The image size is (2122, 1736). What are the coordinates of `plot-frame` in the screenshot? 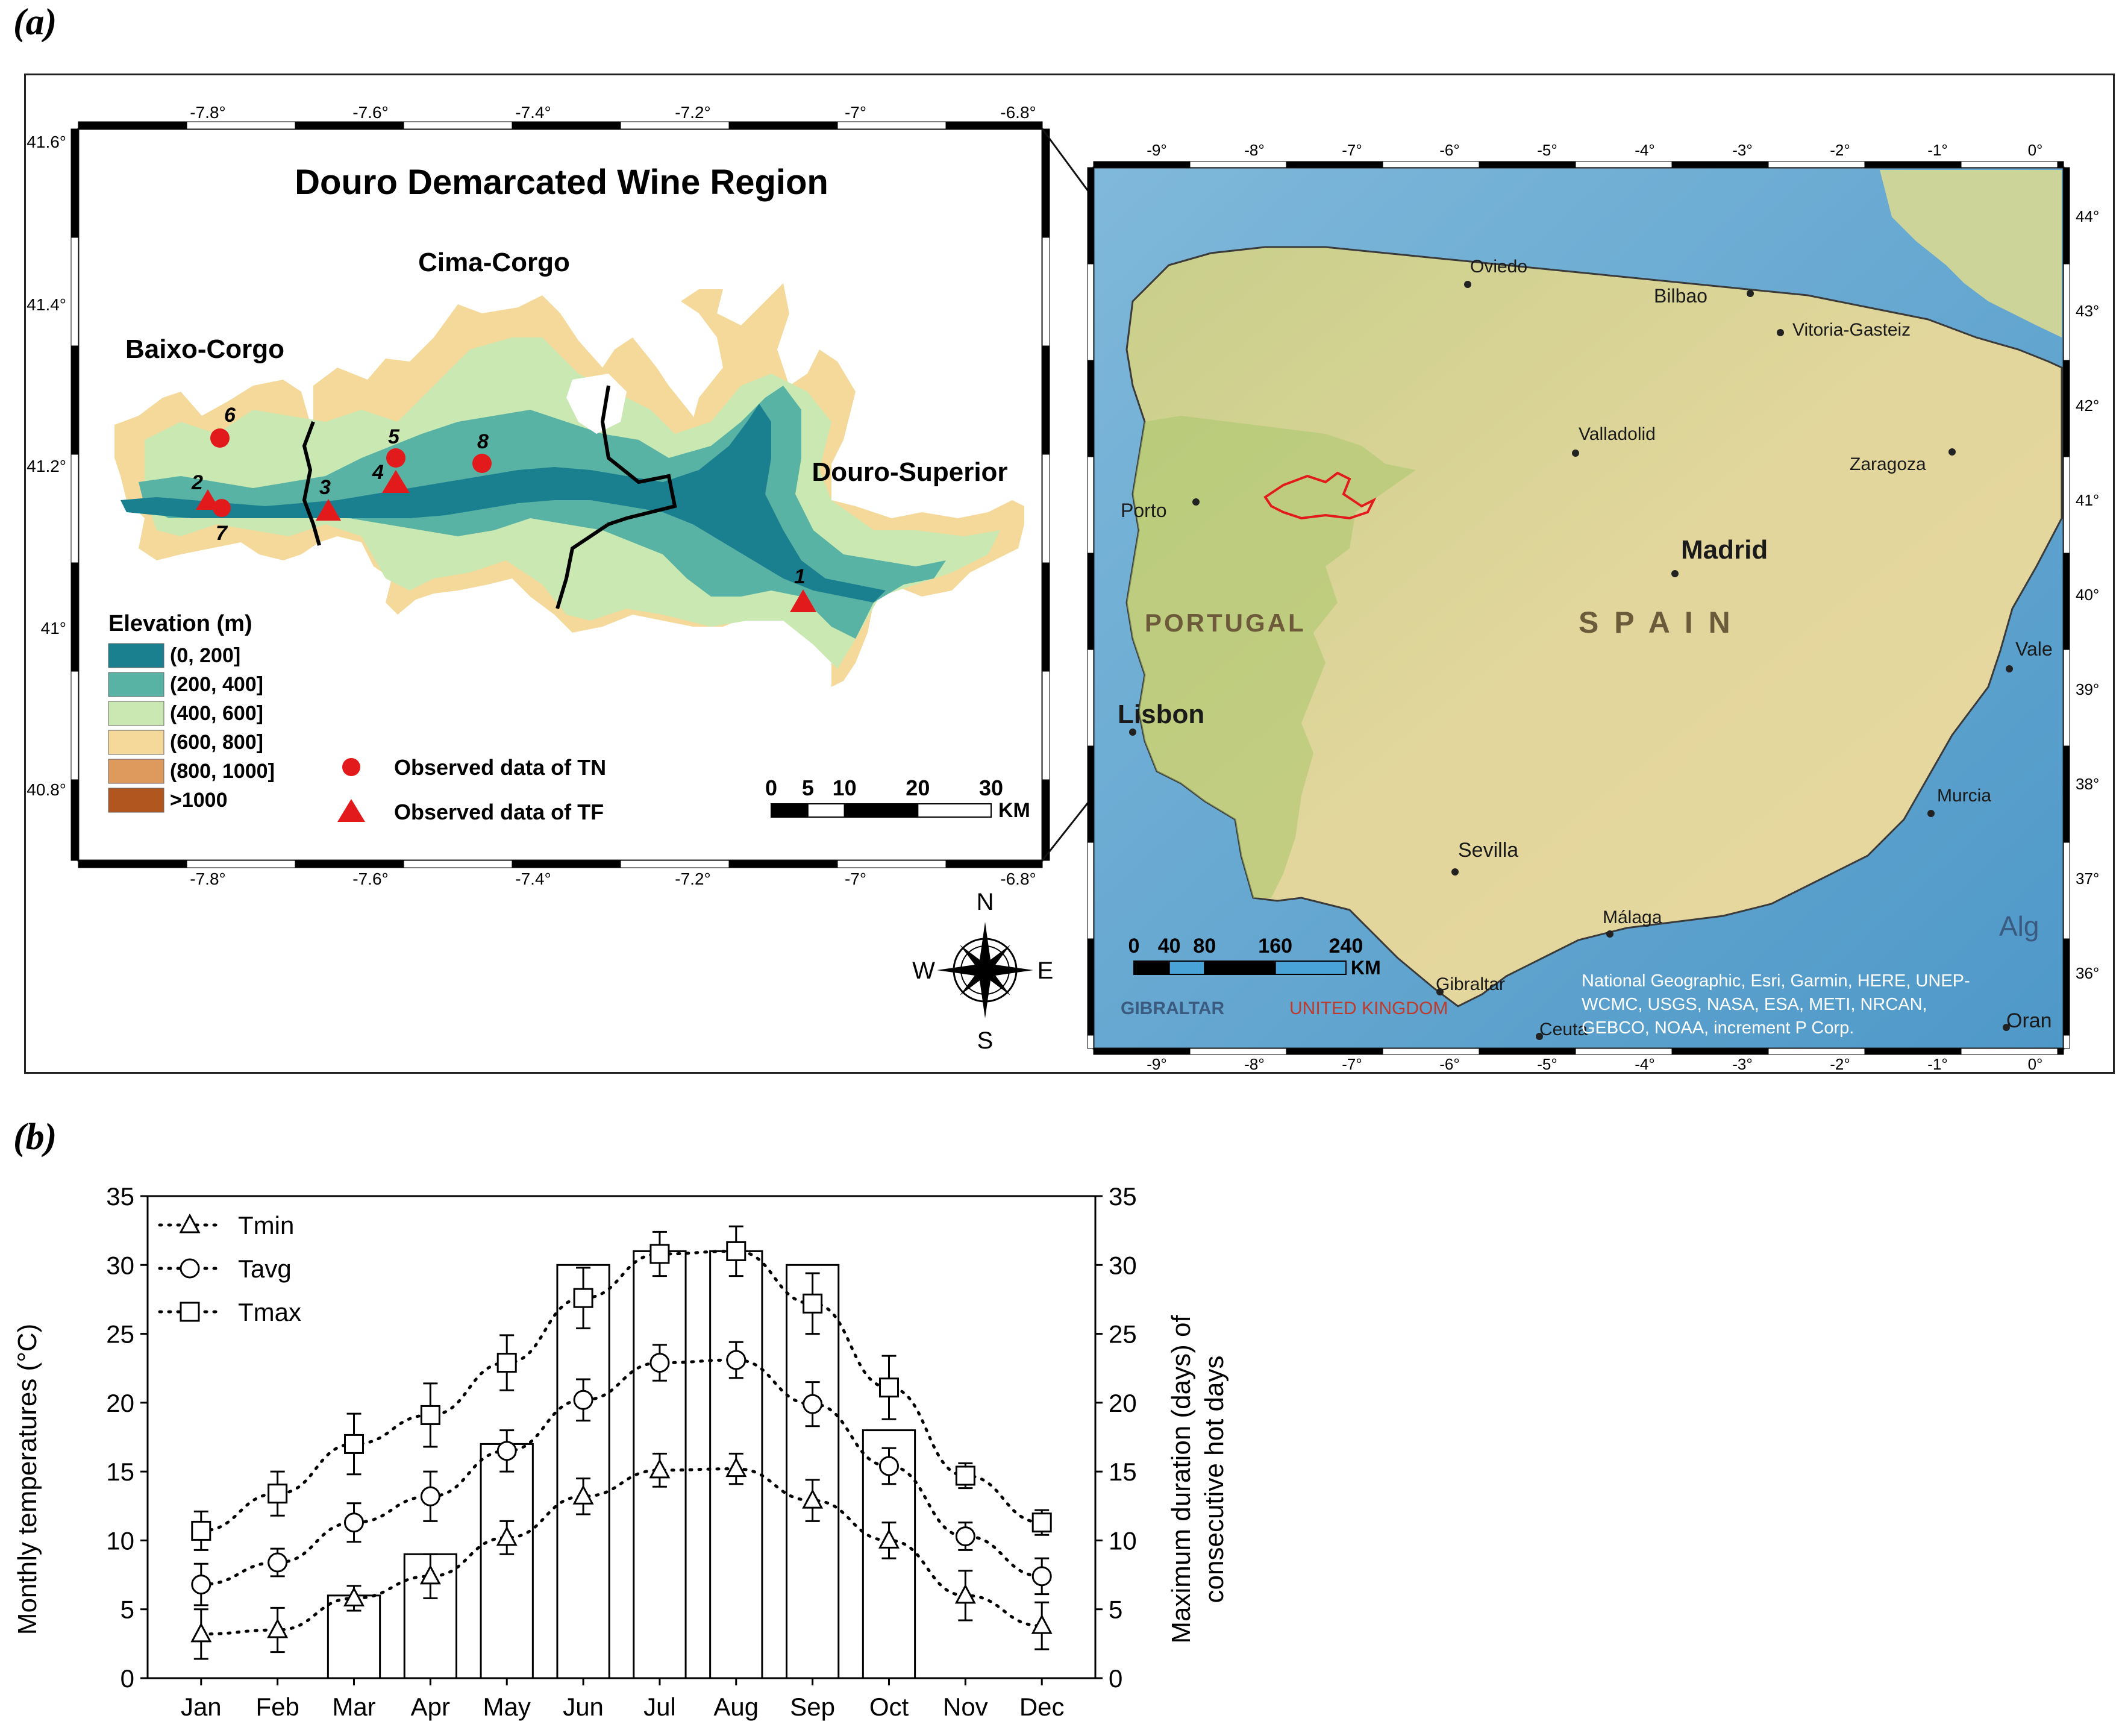 It's located at (622, 1437).